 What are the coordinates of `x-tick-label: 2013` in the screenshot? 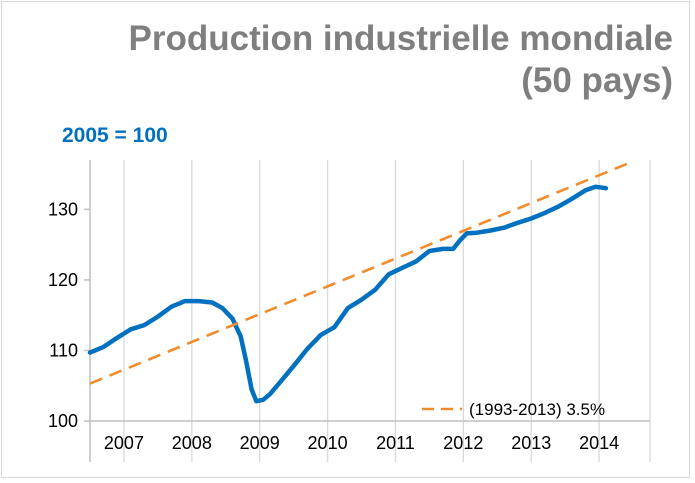 It's located at (531, 443).